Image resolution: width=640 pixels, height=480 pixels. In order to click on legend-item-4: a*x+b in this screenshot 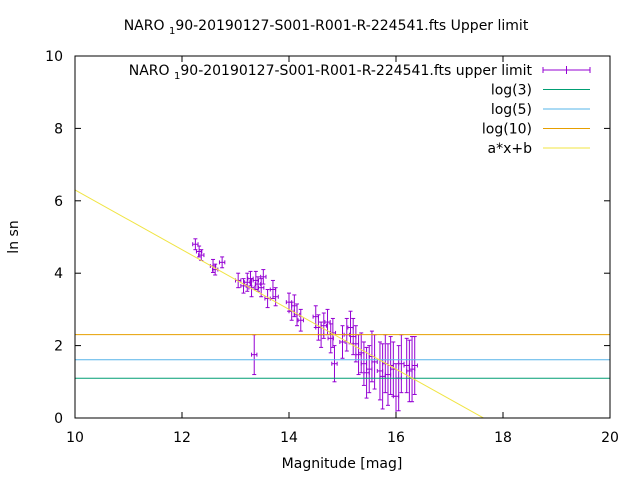, I will do `click(539, 149)`.